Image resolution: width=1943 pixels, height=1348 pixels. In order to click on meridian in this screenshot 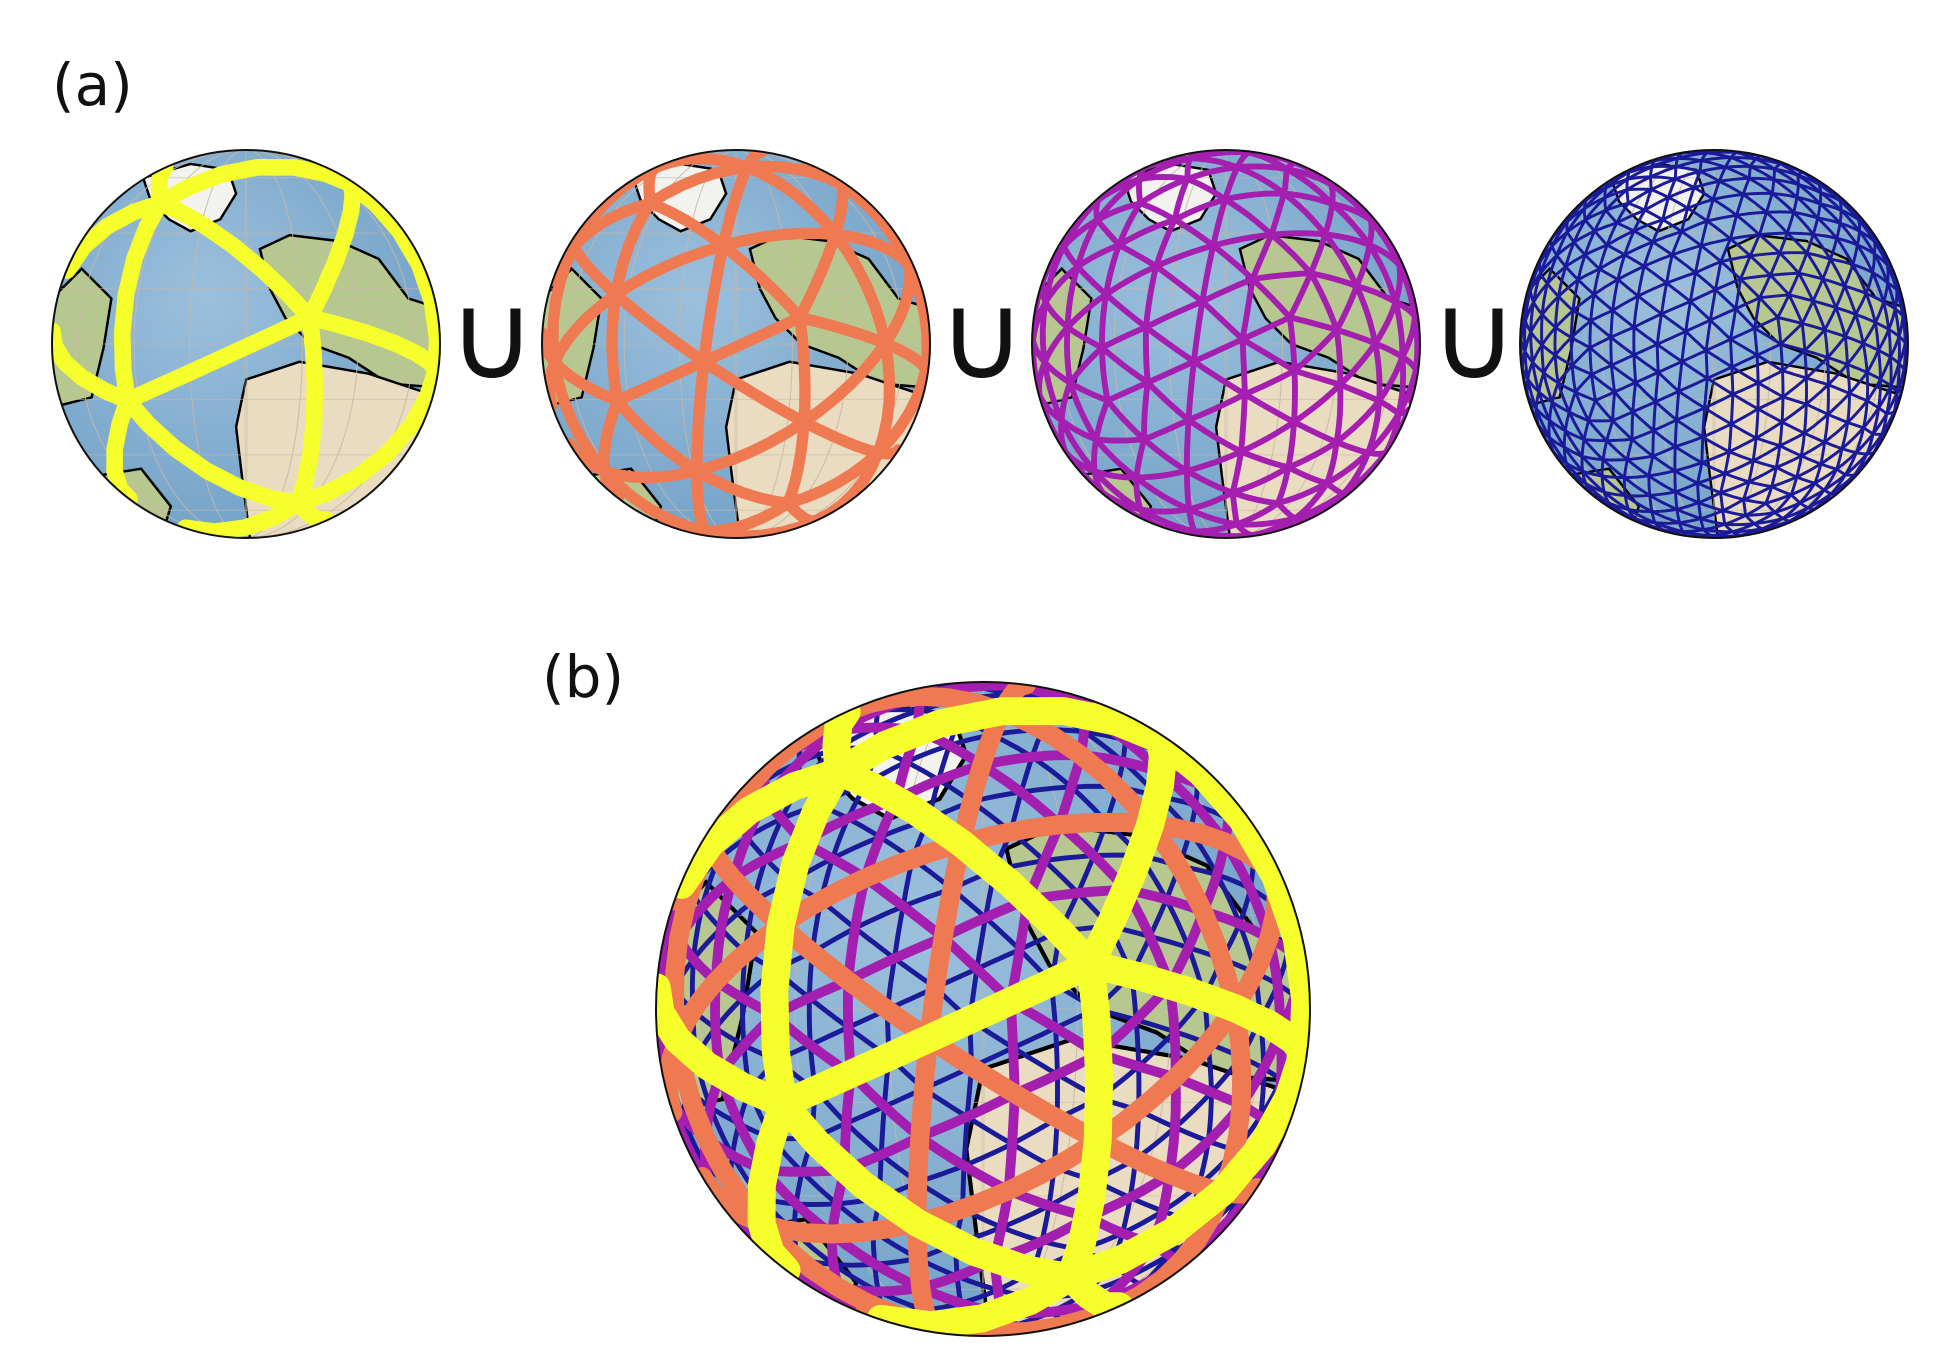, I will do `click(246, 344)`.